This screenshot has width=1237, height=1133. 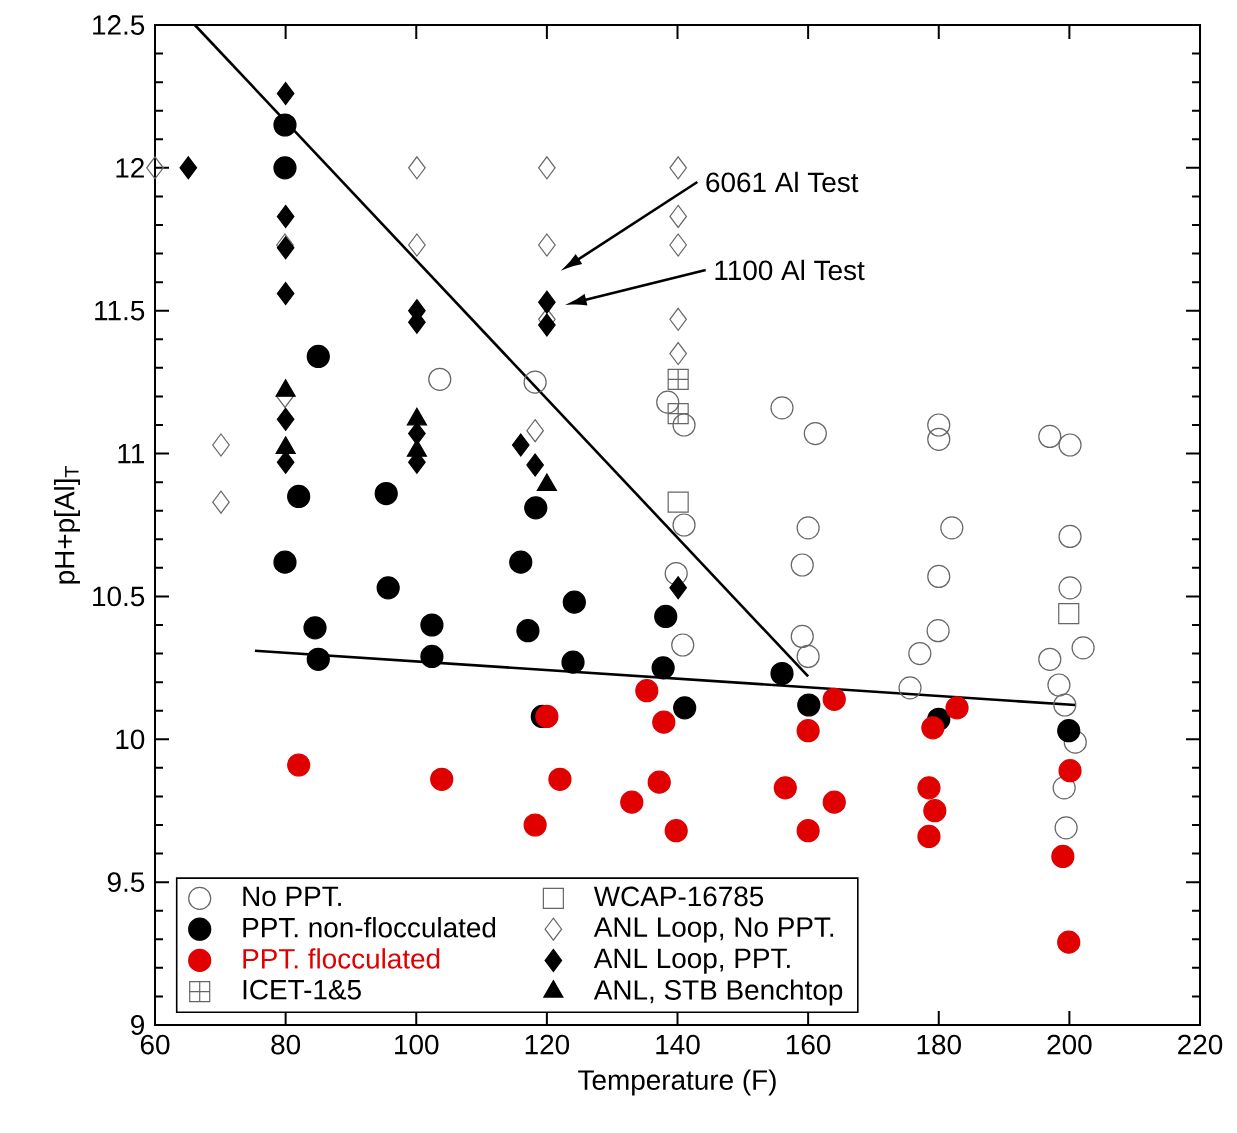 What do you see at coordinates (1069, 1044) in the screenshot?
I see `x-tick-label: 200` at bounding box center [1069, 1044].